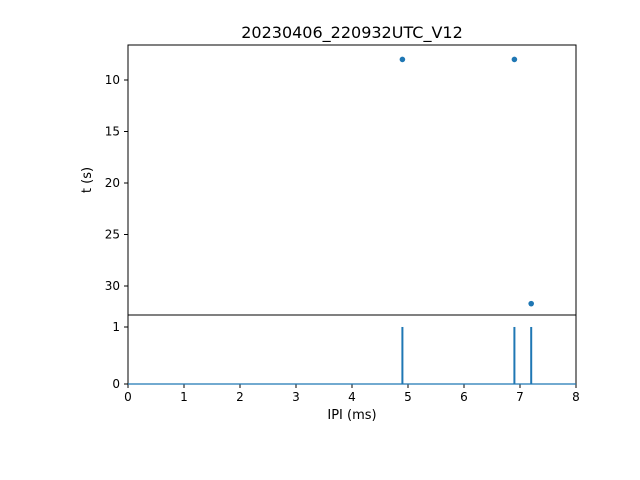  Describe the element at coordinates (240, 397) in the screenshot. I see `x-tick-label: 2` at that location.